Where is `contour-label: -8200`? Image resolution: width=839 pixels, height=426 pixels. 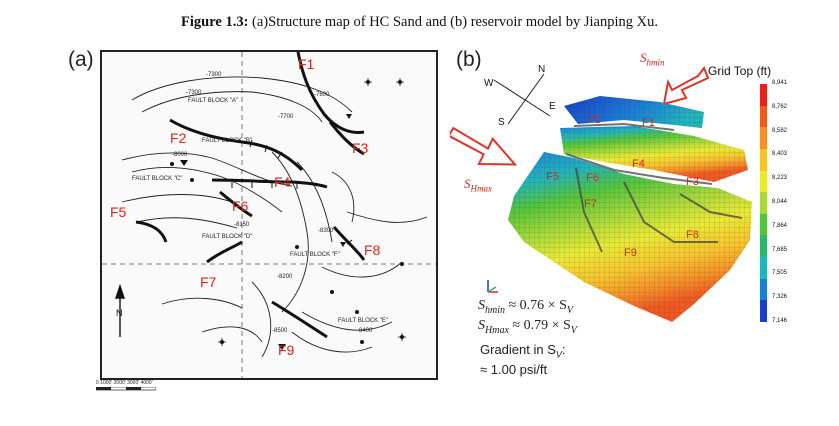
contour-label: -8200 is located at coordinates (285, 277).